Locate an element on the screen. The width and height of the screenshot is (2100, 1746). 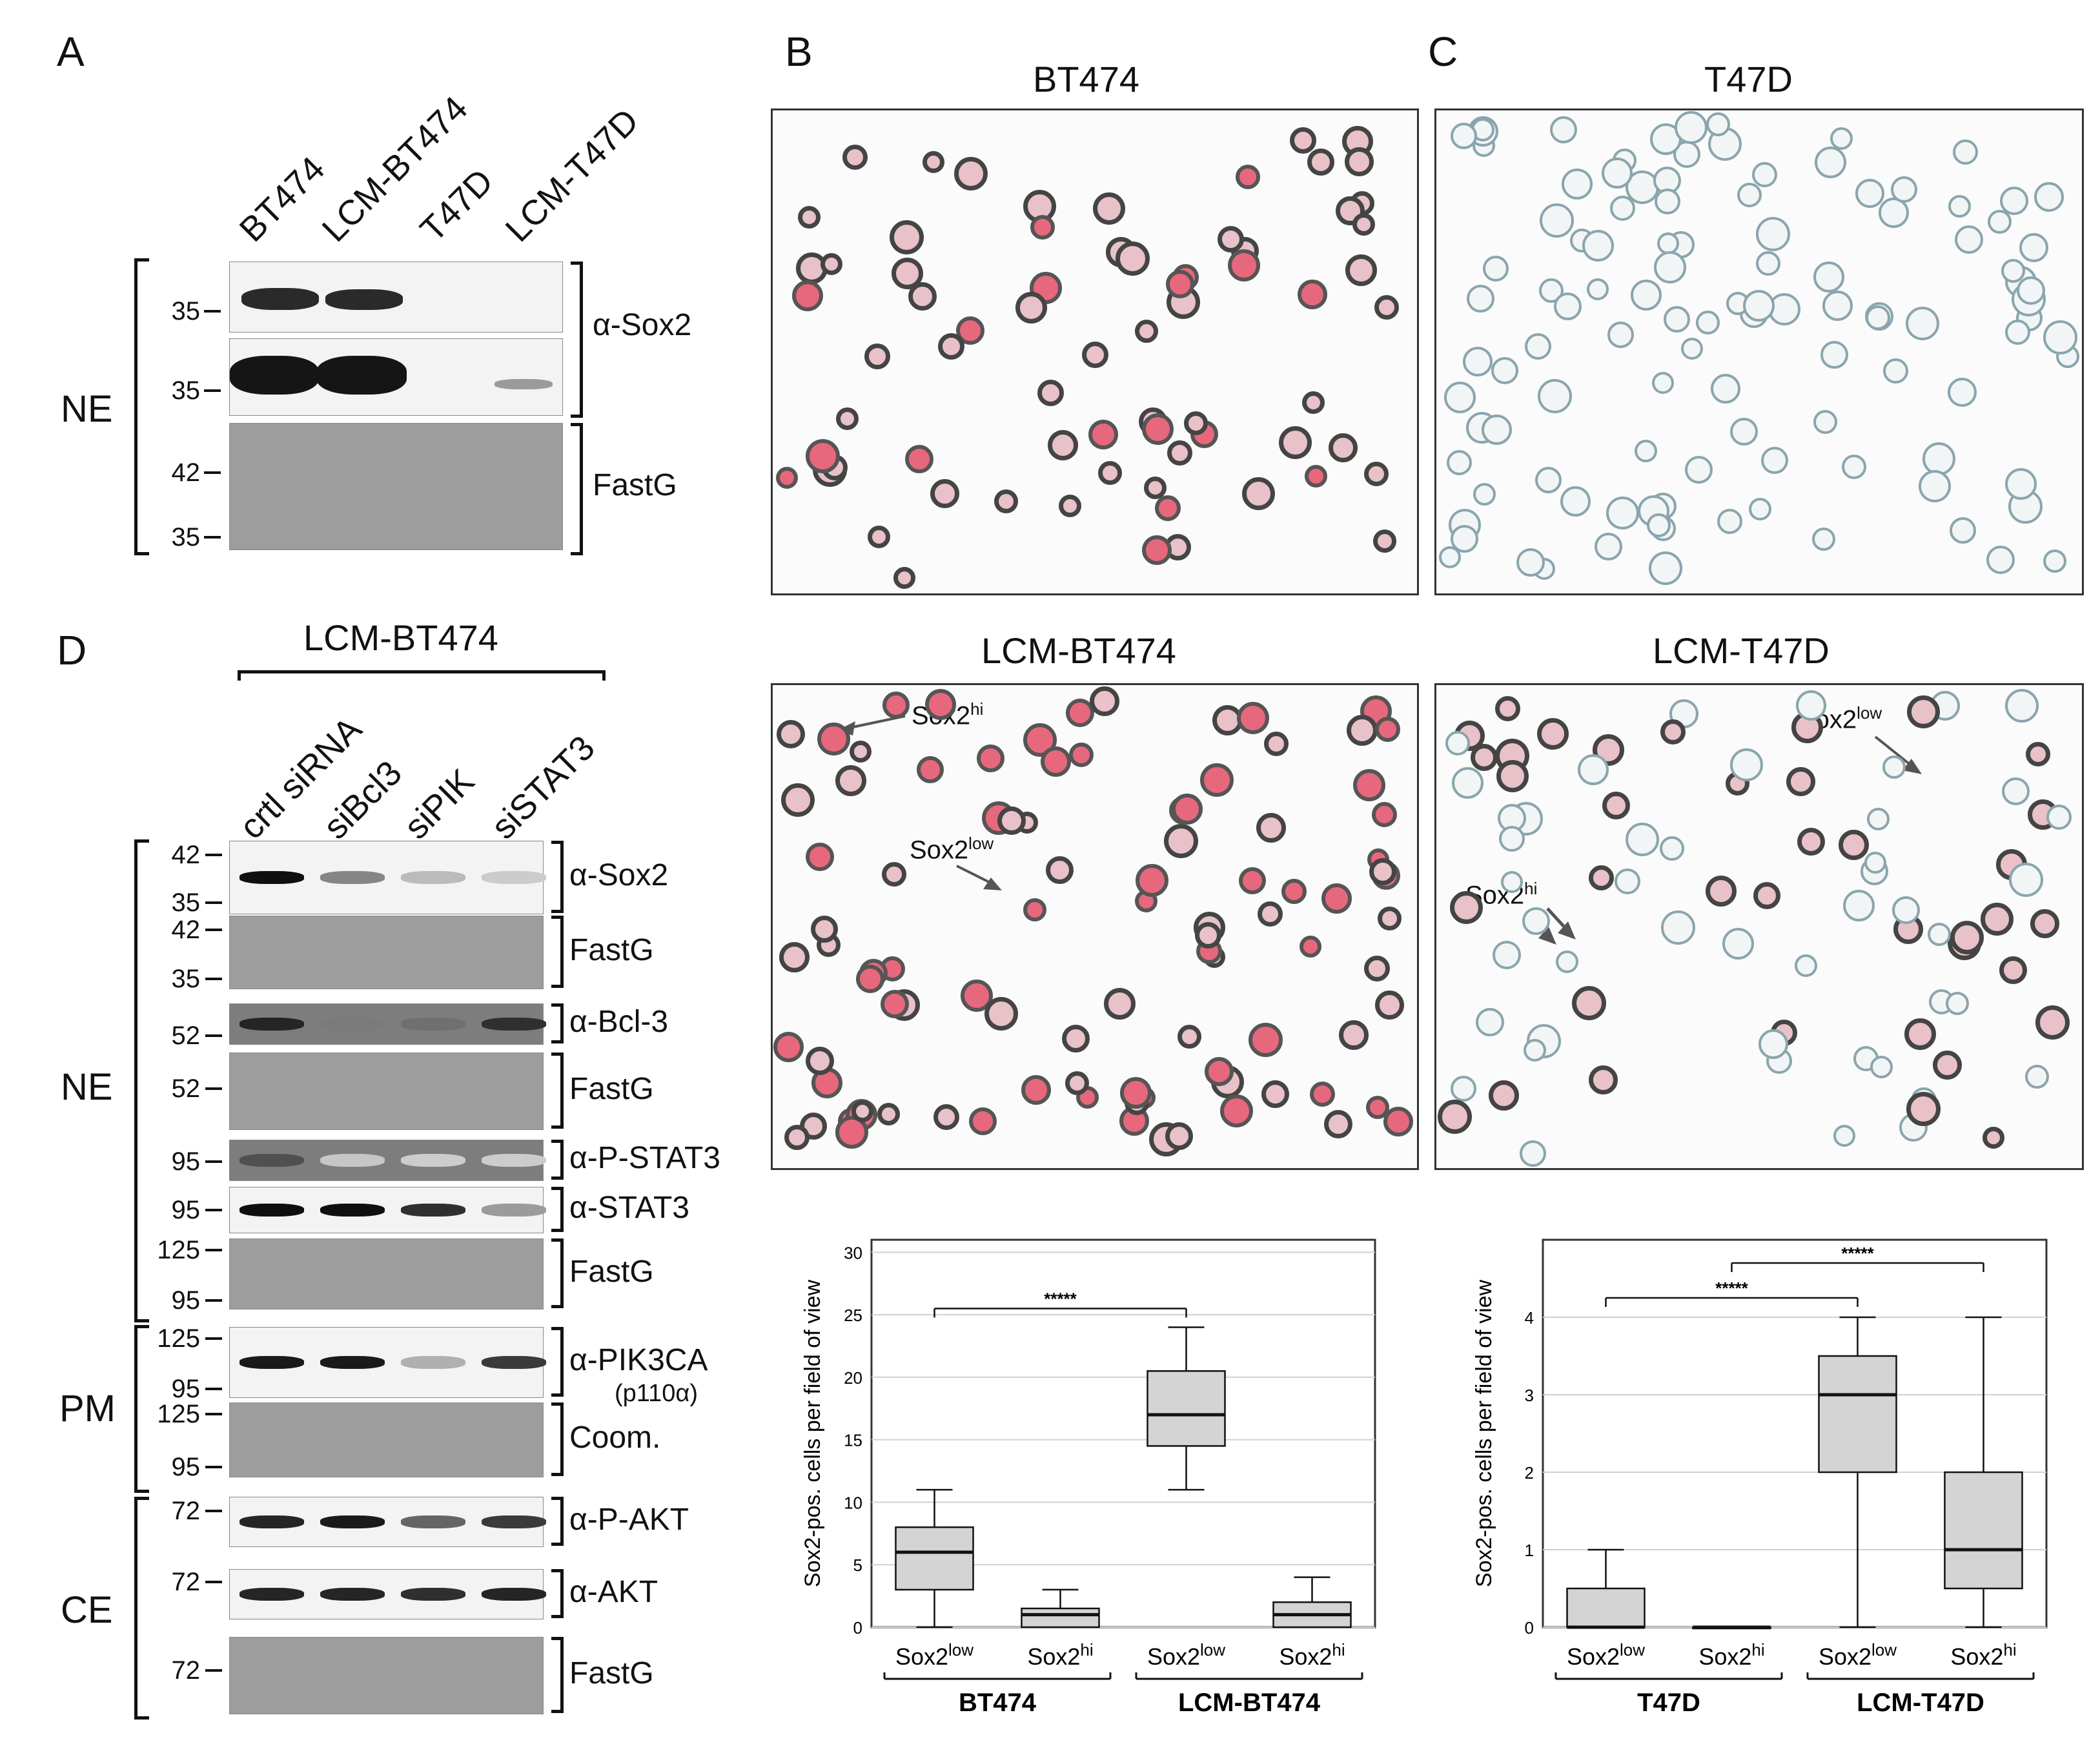
bracket-fastg is located at coordinates (577, 489).